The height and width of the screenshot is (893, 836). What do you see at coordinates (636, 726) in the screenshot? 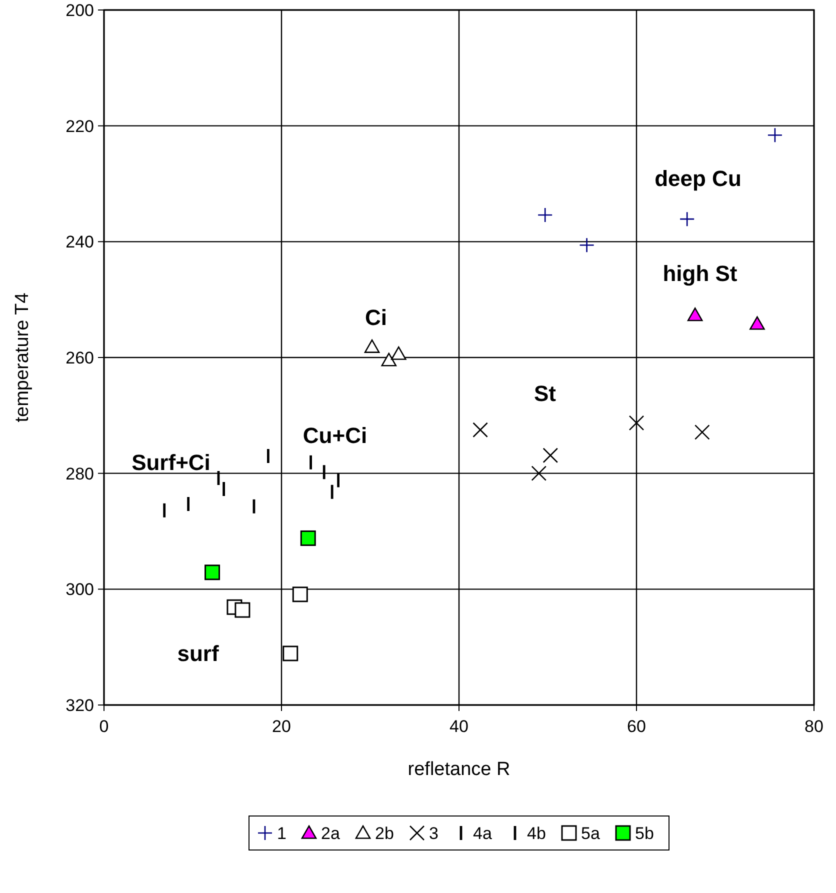
I see `x-tick-label: 60` at bounding box center [636, 726].